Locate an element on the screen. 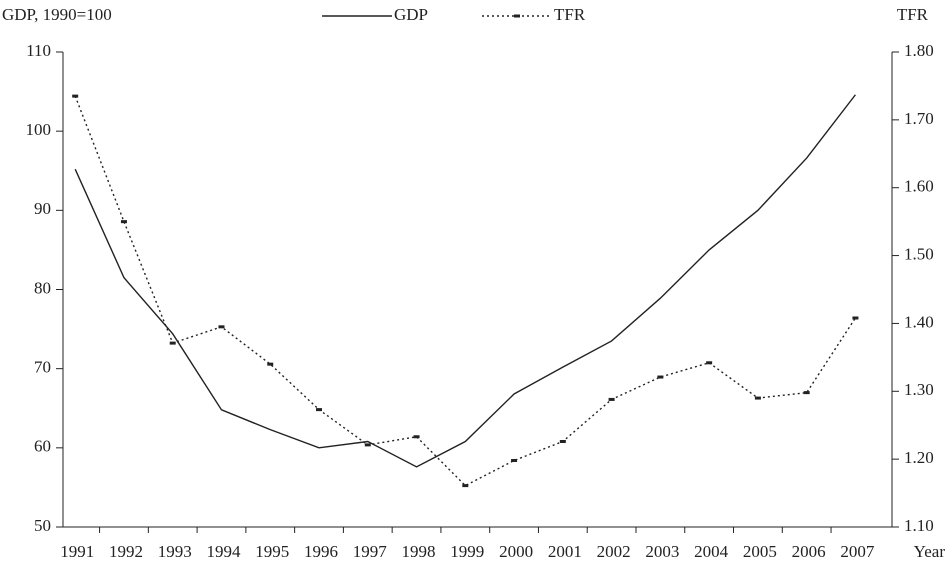 This screenshot has width=947, height=566. y-axis-title: GDP, 1990=100 is located at coordinates (57, 14).